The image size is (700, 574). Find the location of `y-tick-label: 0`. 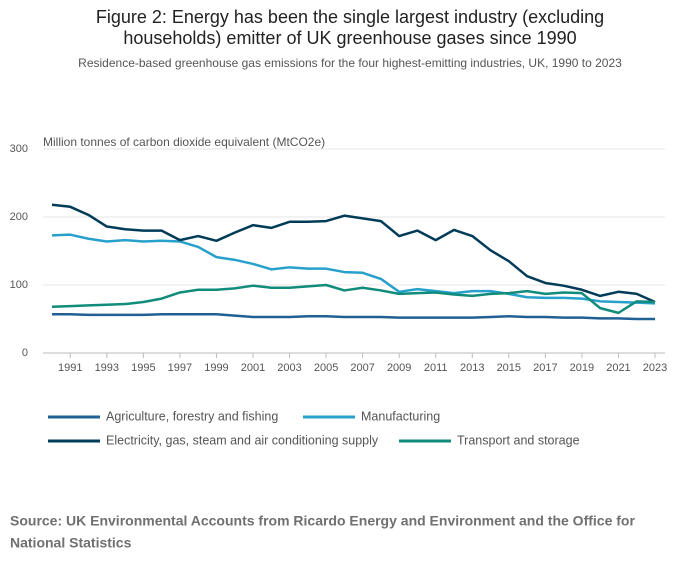

y-tick-label: 0 is located at coordinates (25, 353).